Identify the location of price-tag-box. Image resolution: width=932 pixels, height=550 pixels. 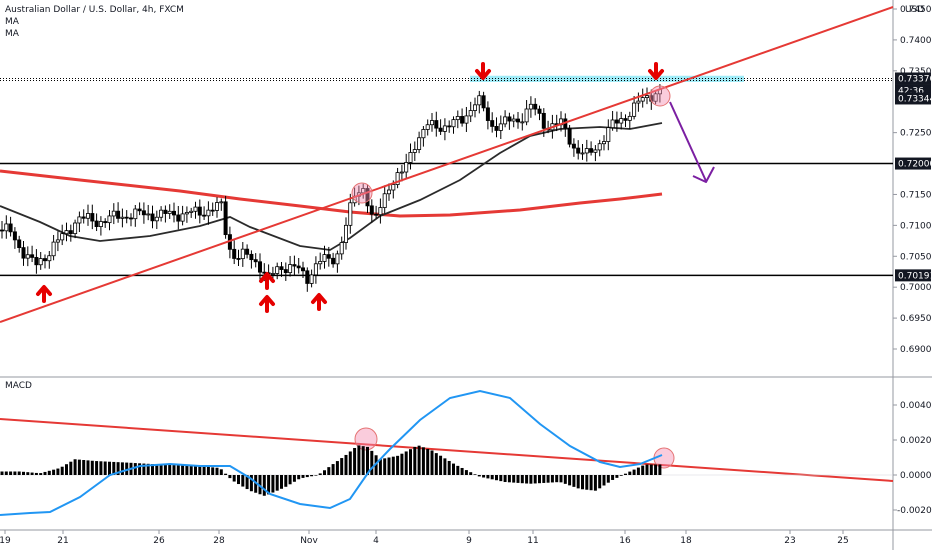
(913, 78).